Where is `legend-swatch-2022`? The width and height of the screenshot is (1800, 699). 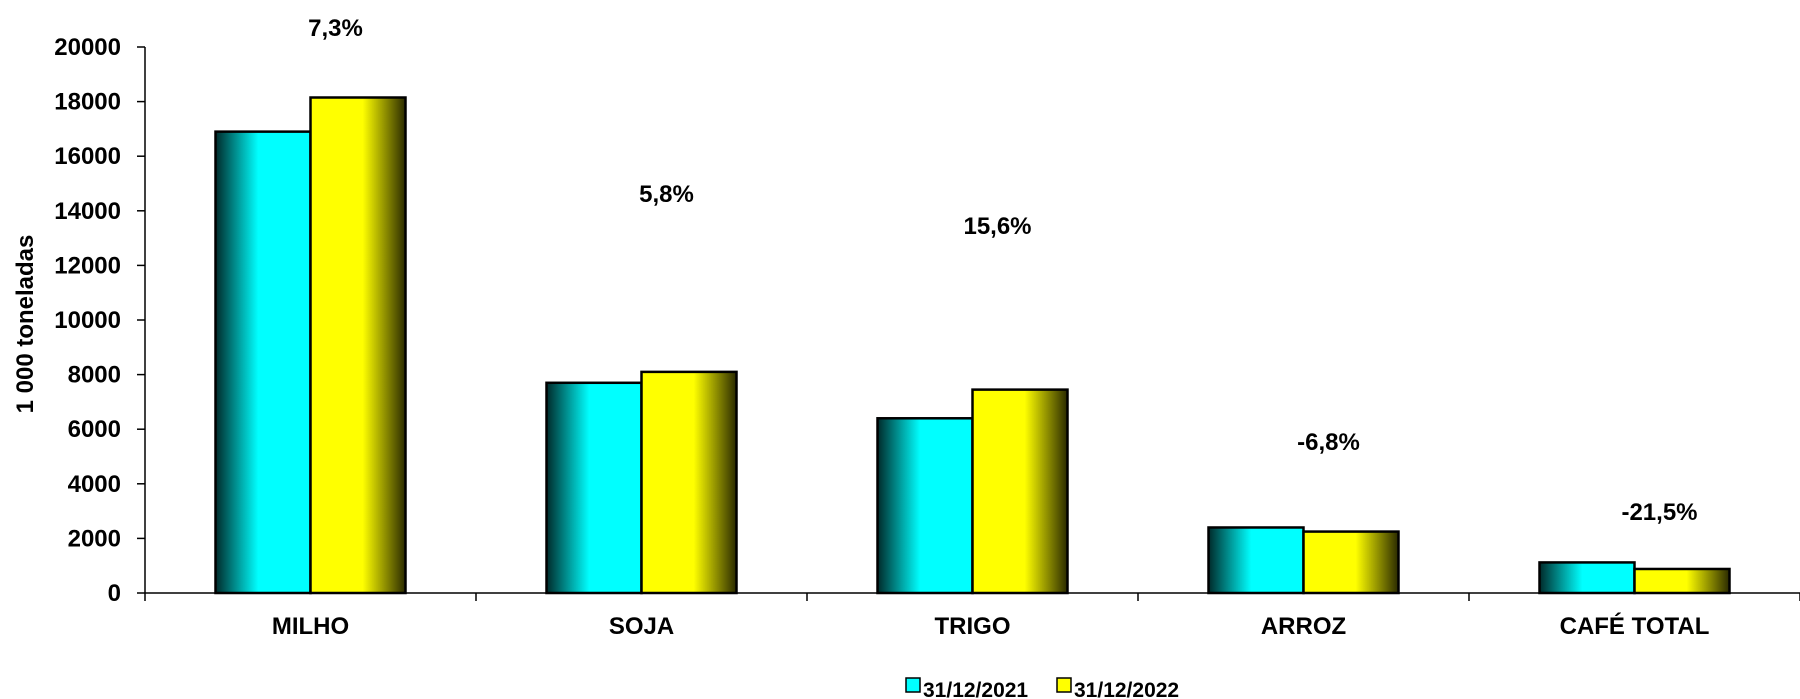
legend-swatch-2022 is located at coordinates (1064, 685).